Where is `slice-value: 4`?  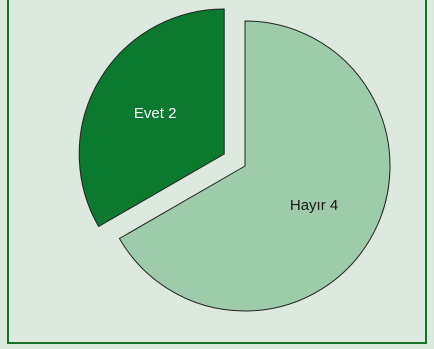
slice-value: 4 is located at coordinates (334, 205).